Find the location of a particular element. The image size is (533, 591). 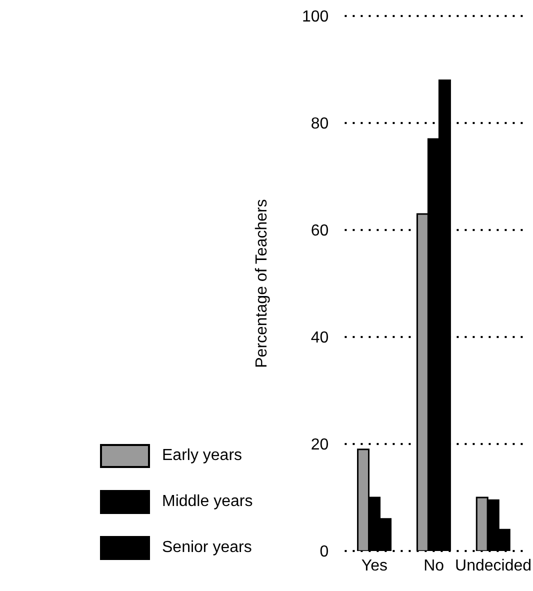

y-tick-label: 100 is located at coordinates (315, 17).